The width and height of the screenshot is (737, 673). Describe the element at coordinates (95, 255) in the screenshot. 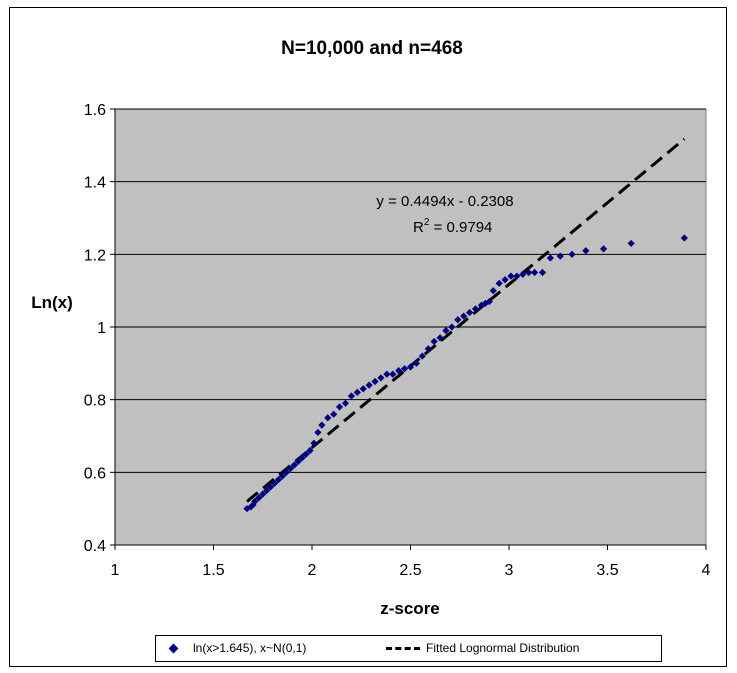

I see `y-tick-label: 1.2` at that location.